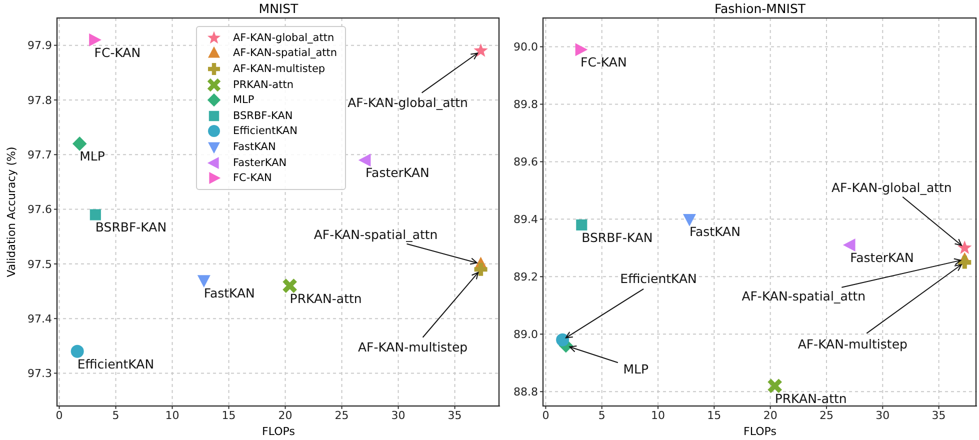 The image size is (979, 440). I want to click on legend-label: AF-KAN-multistep, so click(279, 68).